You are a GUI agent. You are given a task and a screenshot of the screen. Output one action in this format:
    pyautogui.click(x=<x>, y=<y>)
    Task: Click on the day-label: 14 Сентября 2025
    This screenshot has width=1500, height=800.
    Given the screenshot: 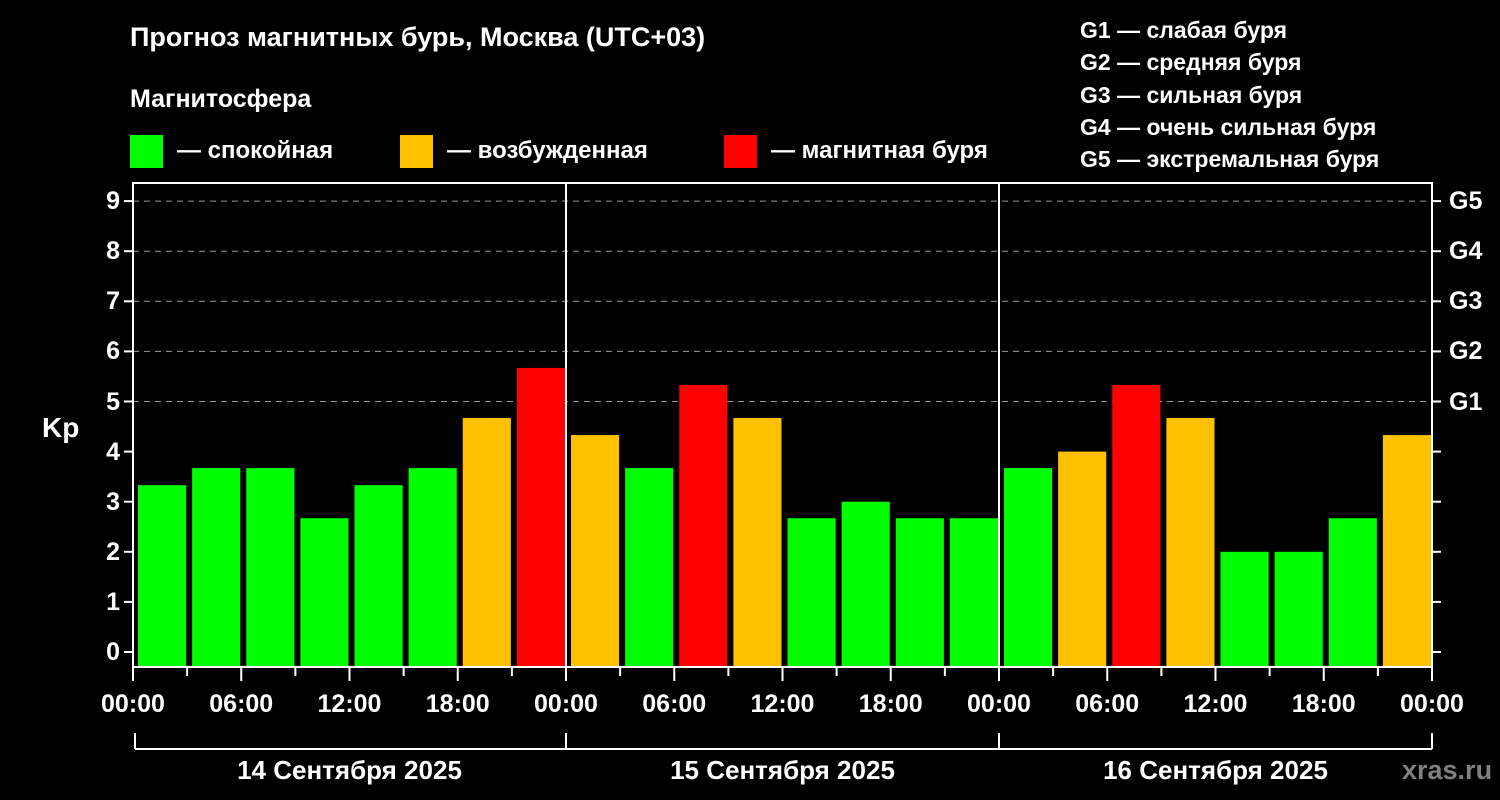 What is the action you would take?
    pyautogui.click(x=349, y=770)
    